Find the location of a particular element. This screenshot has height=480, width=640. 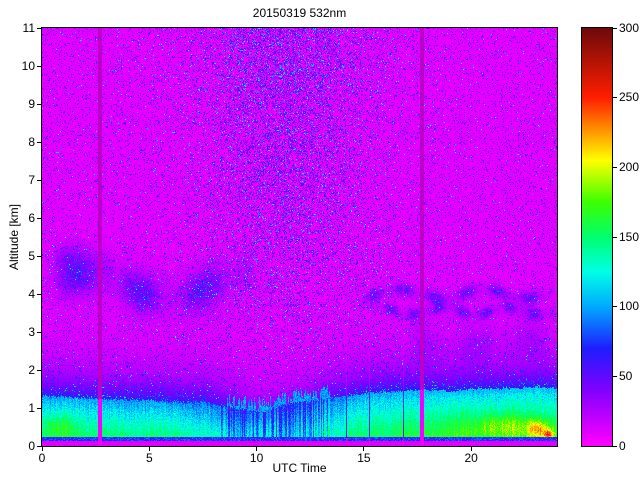

colorbar-tick-label: 100 is located at coordinates (629, 306).